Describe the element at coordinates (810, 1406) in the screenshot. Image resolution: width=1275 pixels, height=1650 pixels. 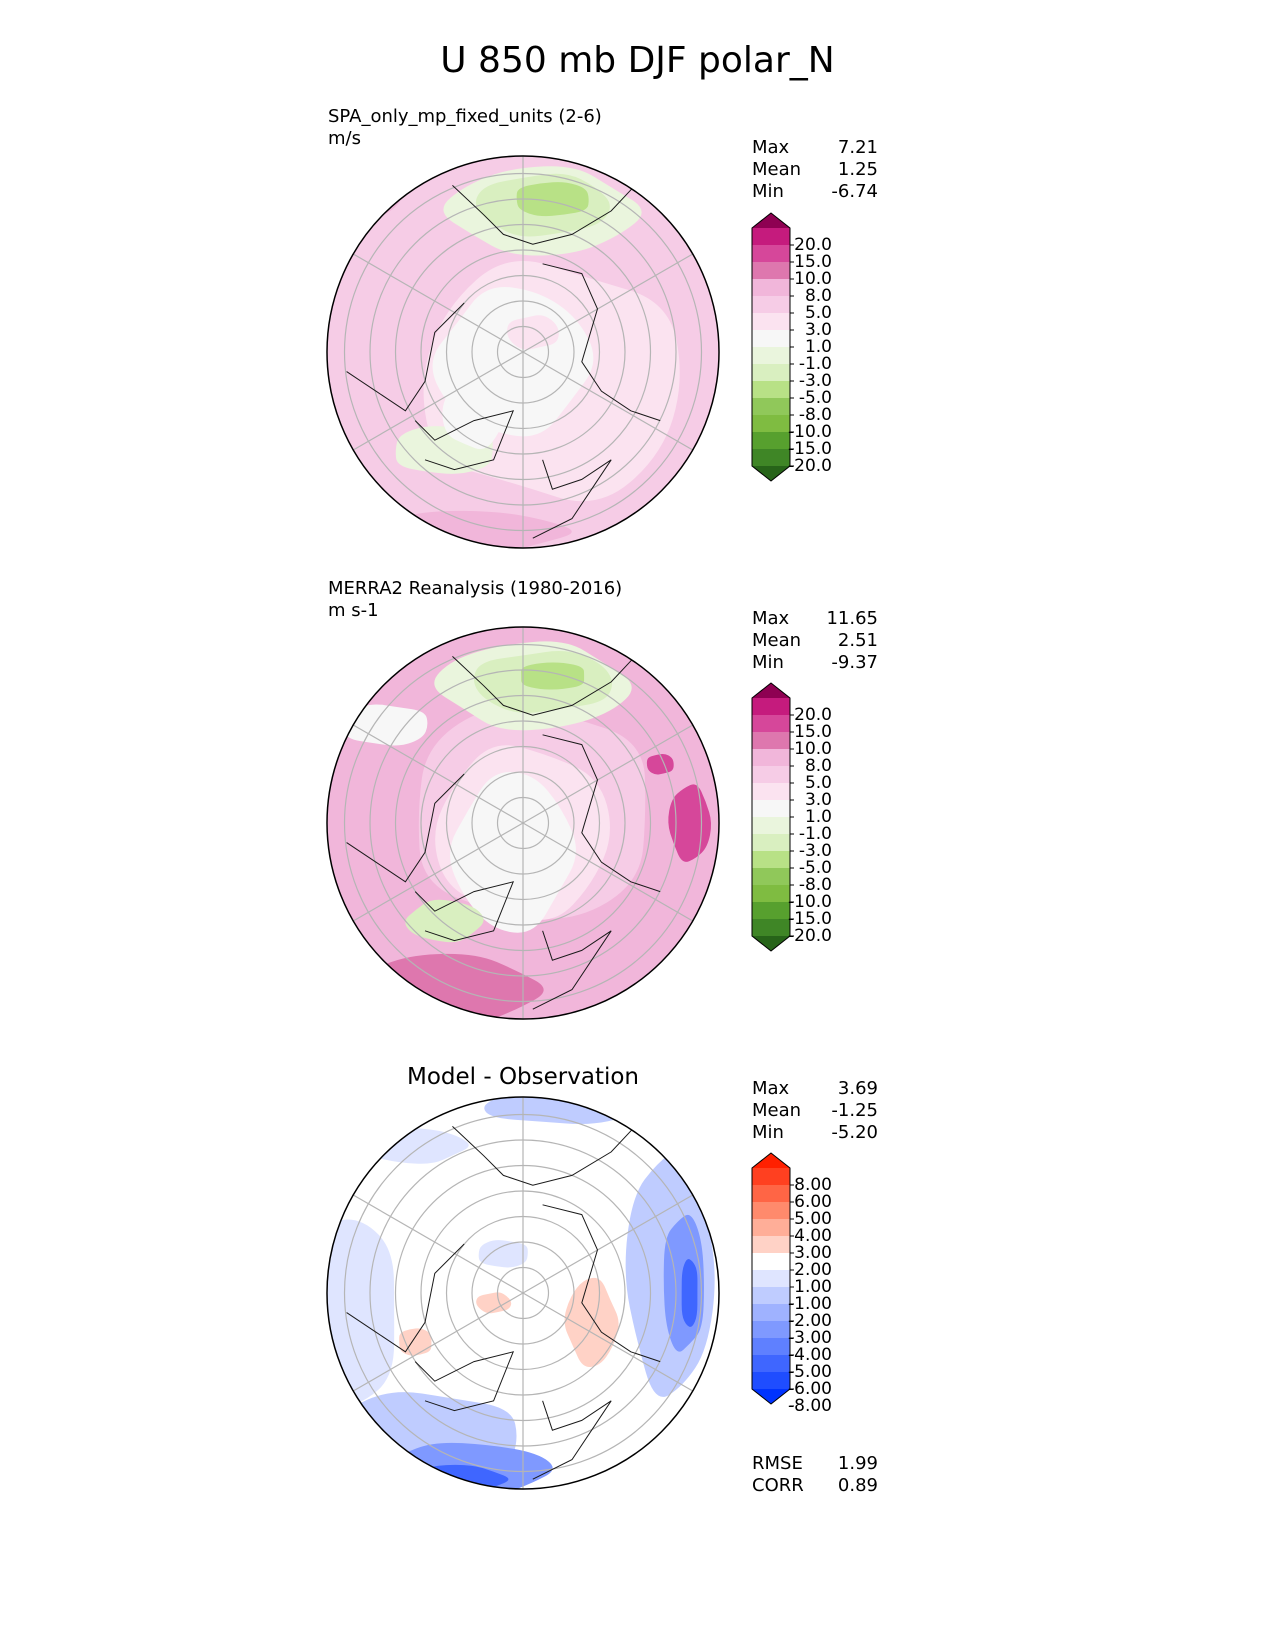
I see `colorbar-tick-label: -8.00` at that location.